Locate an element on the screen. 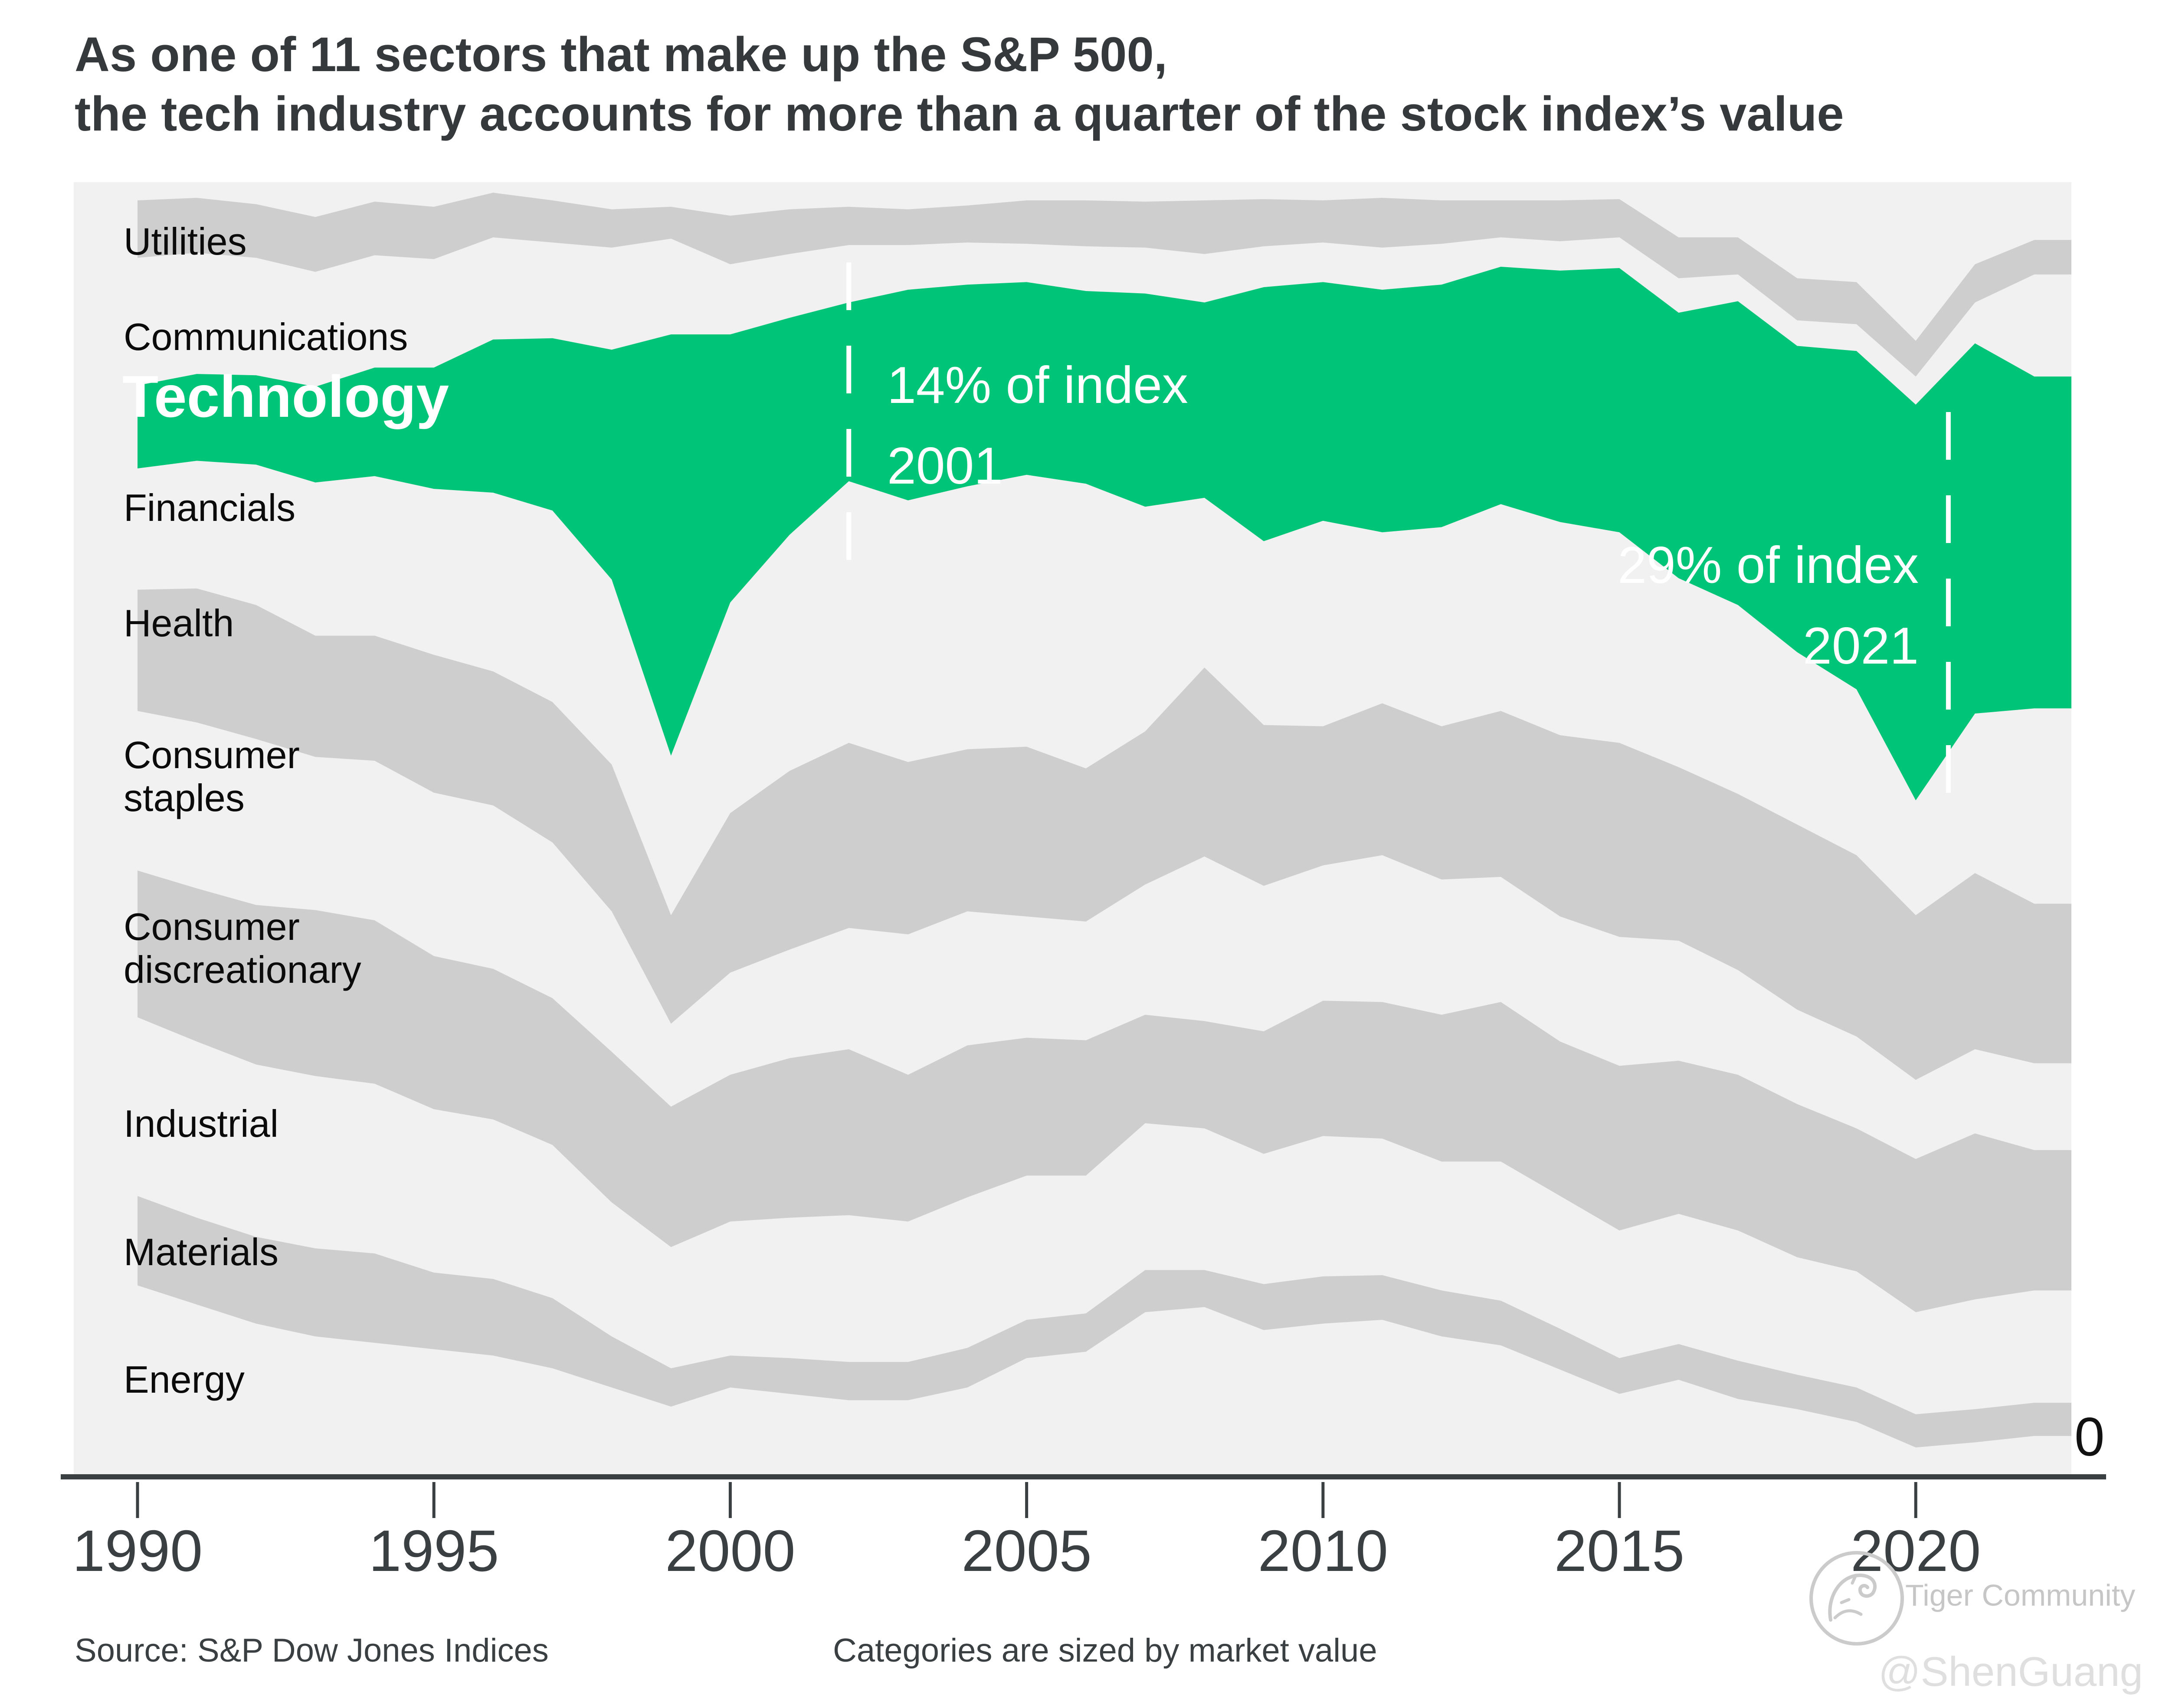 The width and height of the screenshot is (2169, 1708). x-tick-label: 2015 is located at coordinates (1619, 1551).